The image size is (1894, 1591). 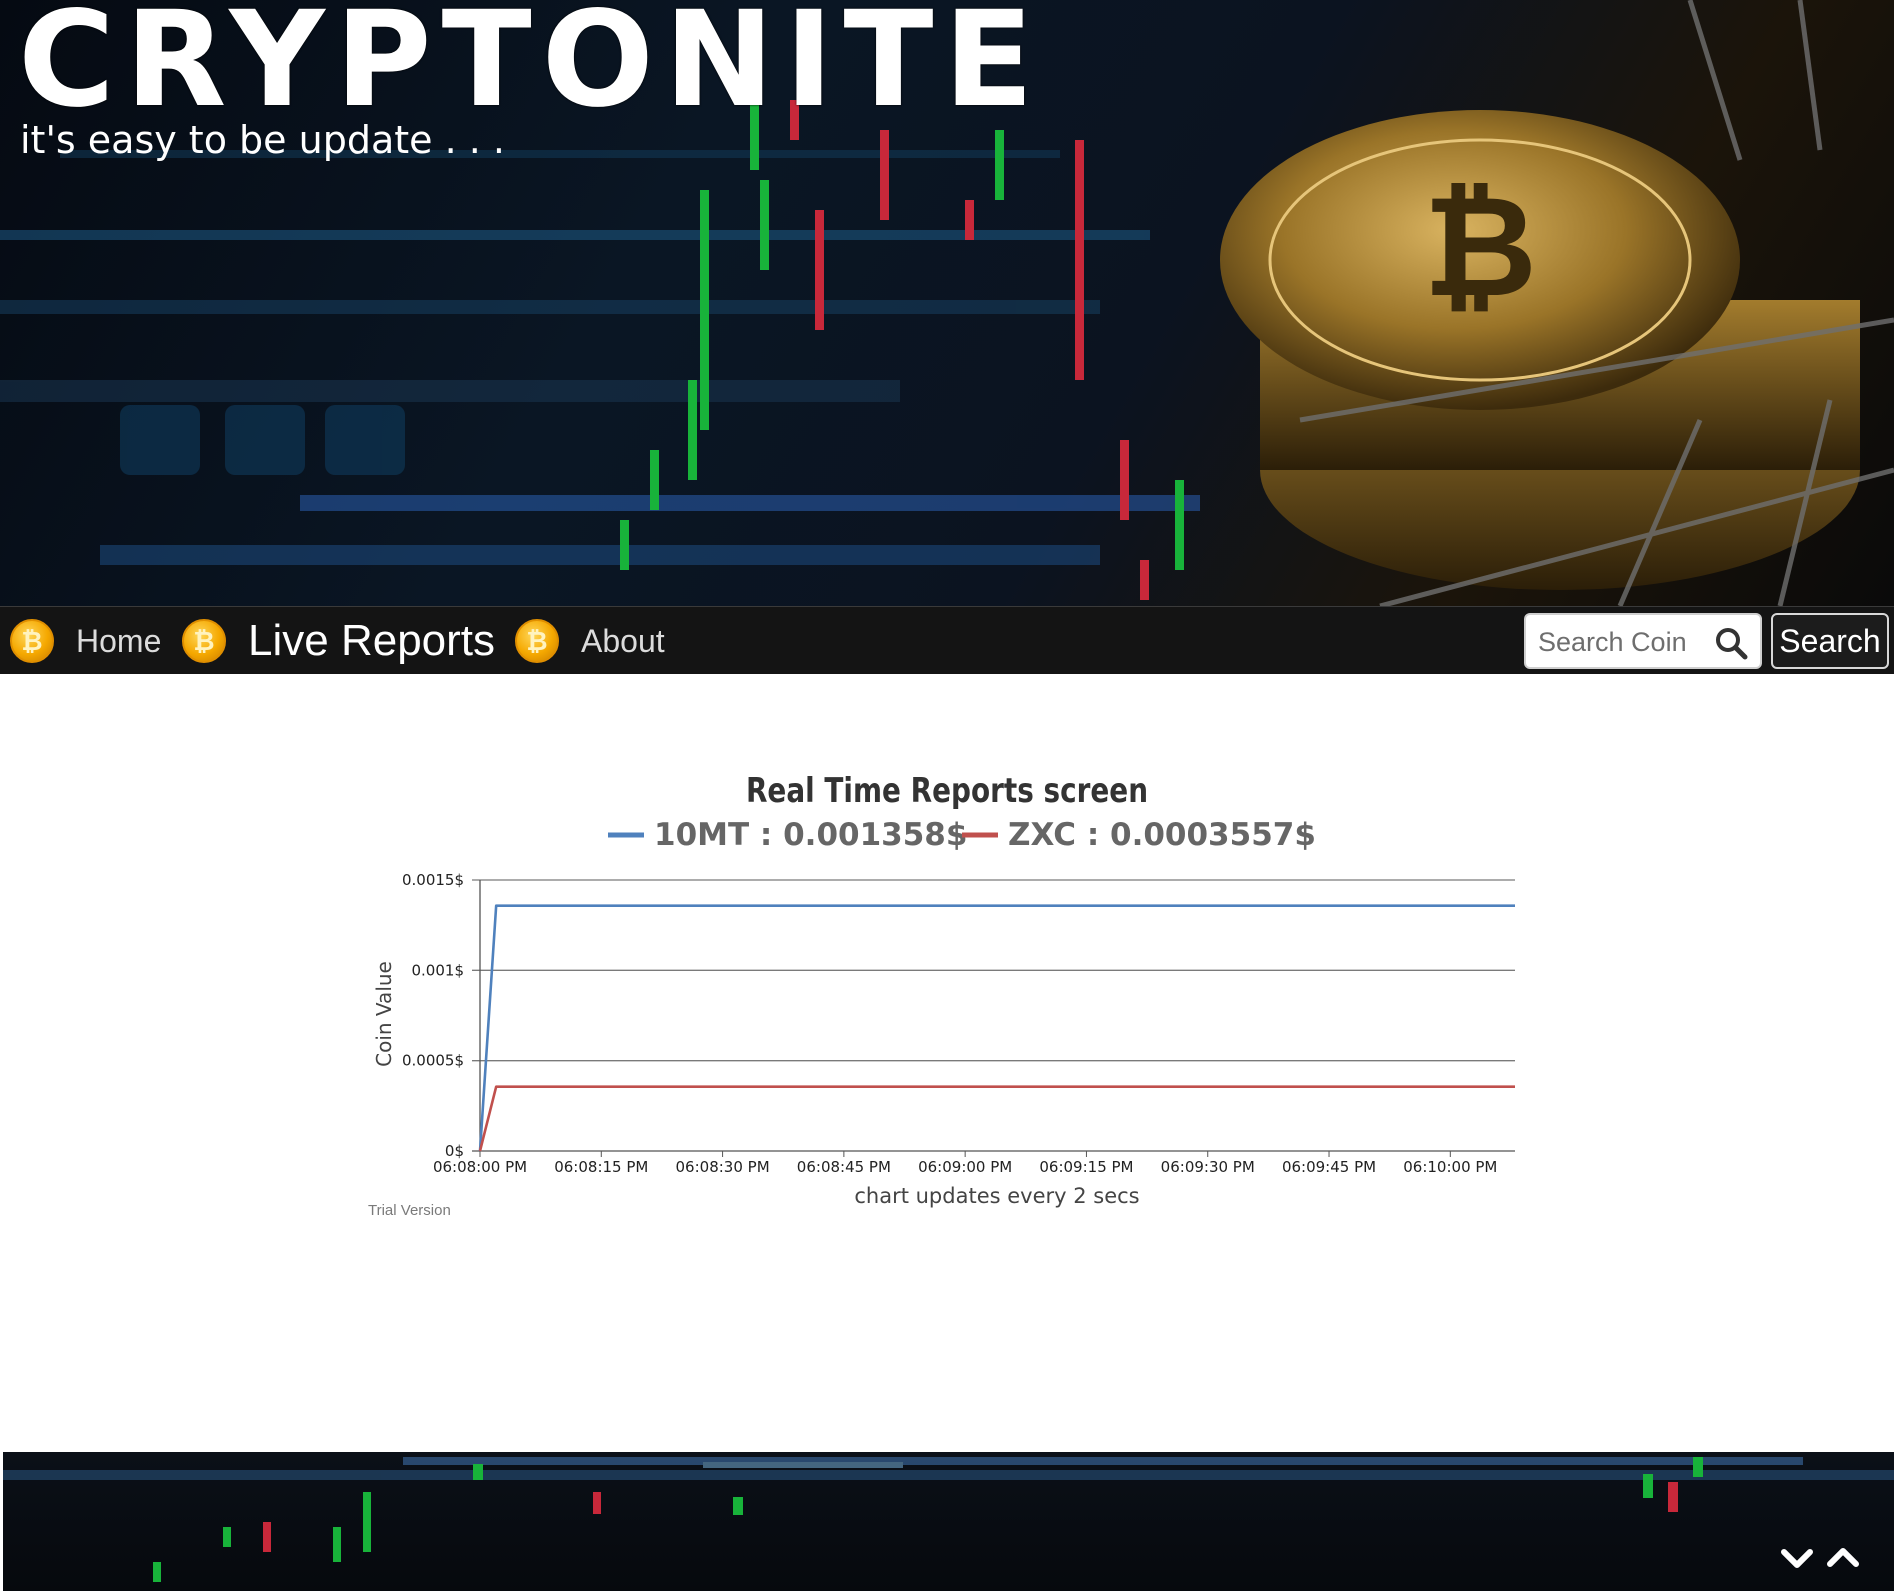 I want to click on nav-item-home: ₿ Home, so click(x=85, y=641).